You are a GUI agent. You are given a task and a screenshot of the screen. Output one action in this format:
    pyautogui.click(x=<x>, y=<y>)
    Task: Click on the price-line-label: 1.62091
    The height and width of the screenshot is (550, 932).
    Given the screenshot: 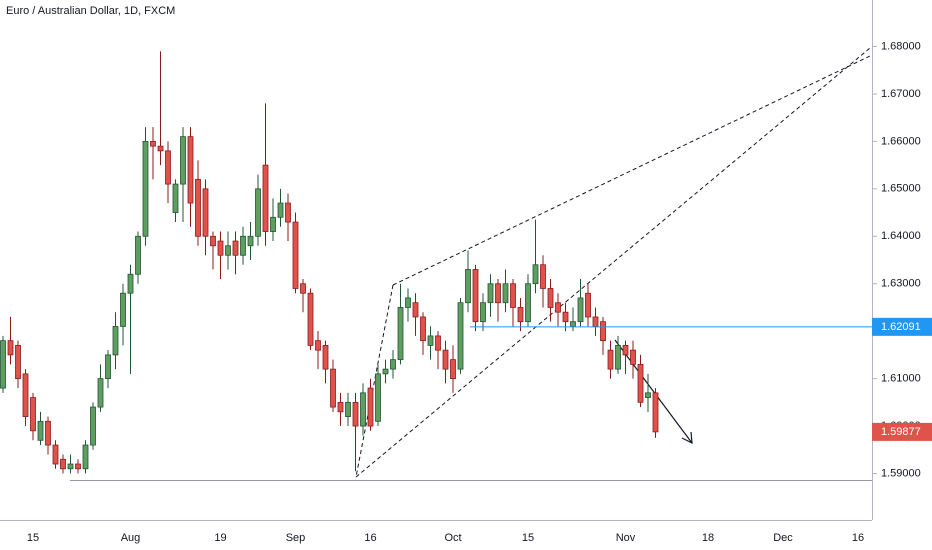 What is the action you would take?
    pyautogui.click(x=901, y=327)
    